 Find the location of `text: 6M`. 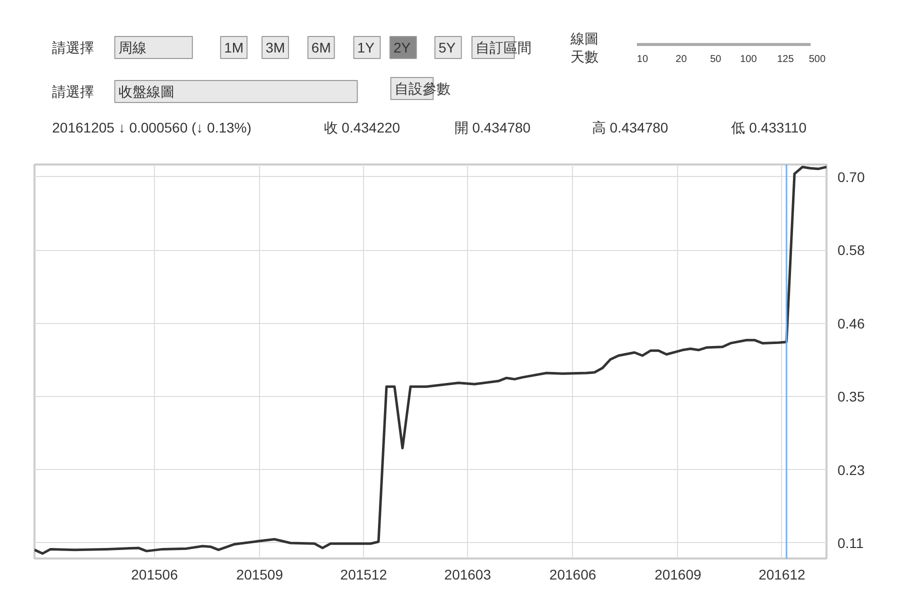

text: 6M is located at coordinates (321, 48).